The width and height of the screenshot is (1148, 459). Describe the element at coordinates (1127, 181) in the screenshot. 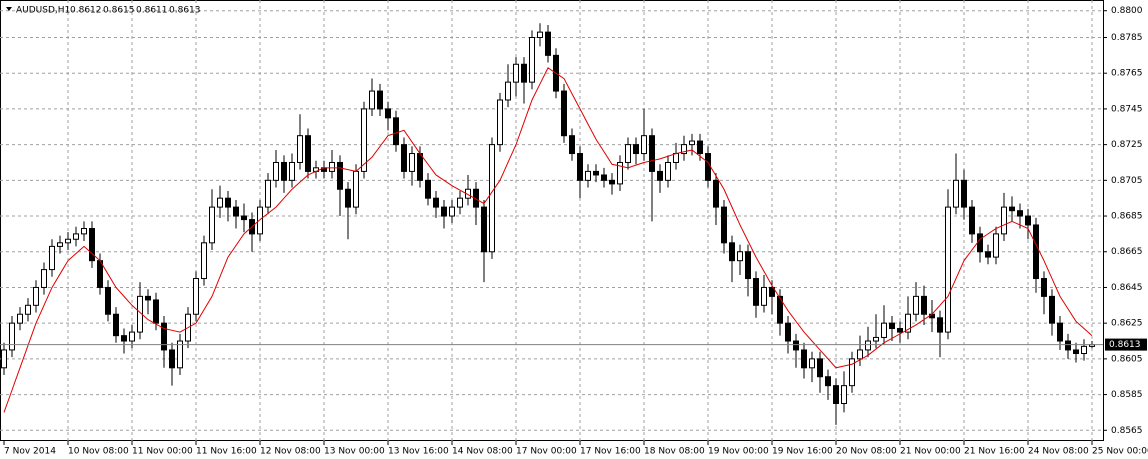

I see `y-tick-label: 0.8705` at that location.